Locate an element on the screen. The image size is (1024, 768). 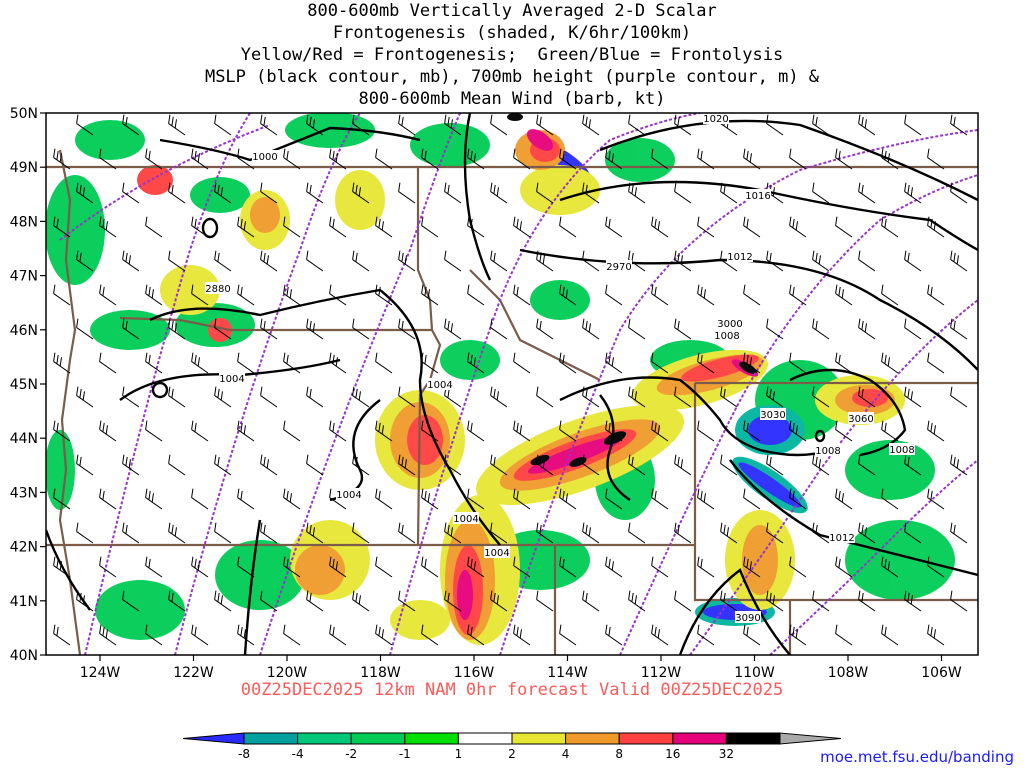
lon-label: 108W is located at coordinates (848, 673).